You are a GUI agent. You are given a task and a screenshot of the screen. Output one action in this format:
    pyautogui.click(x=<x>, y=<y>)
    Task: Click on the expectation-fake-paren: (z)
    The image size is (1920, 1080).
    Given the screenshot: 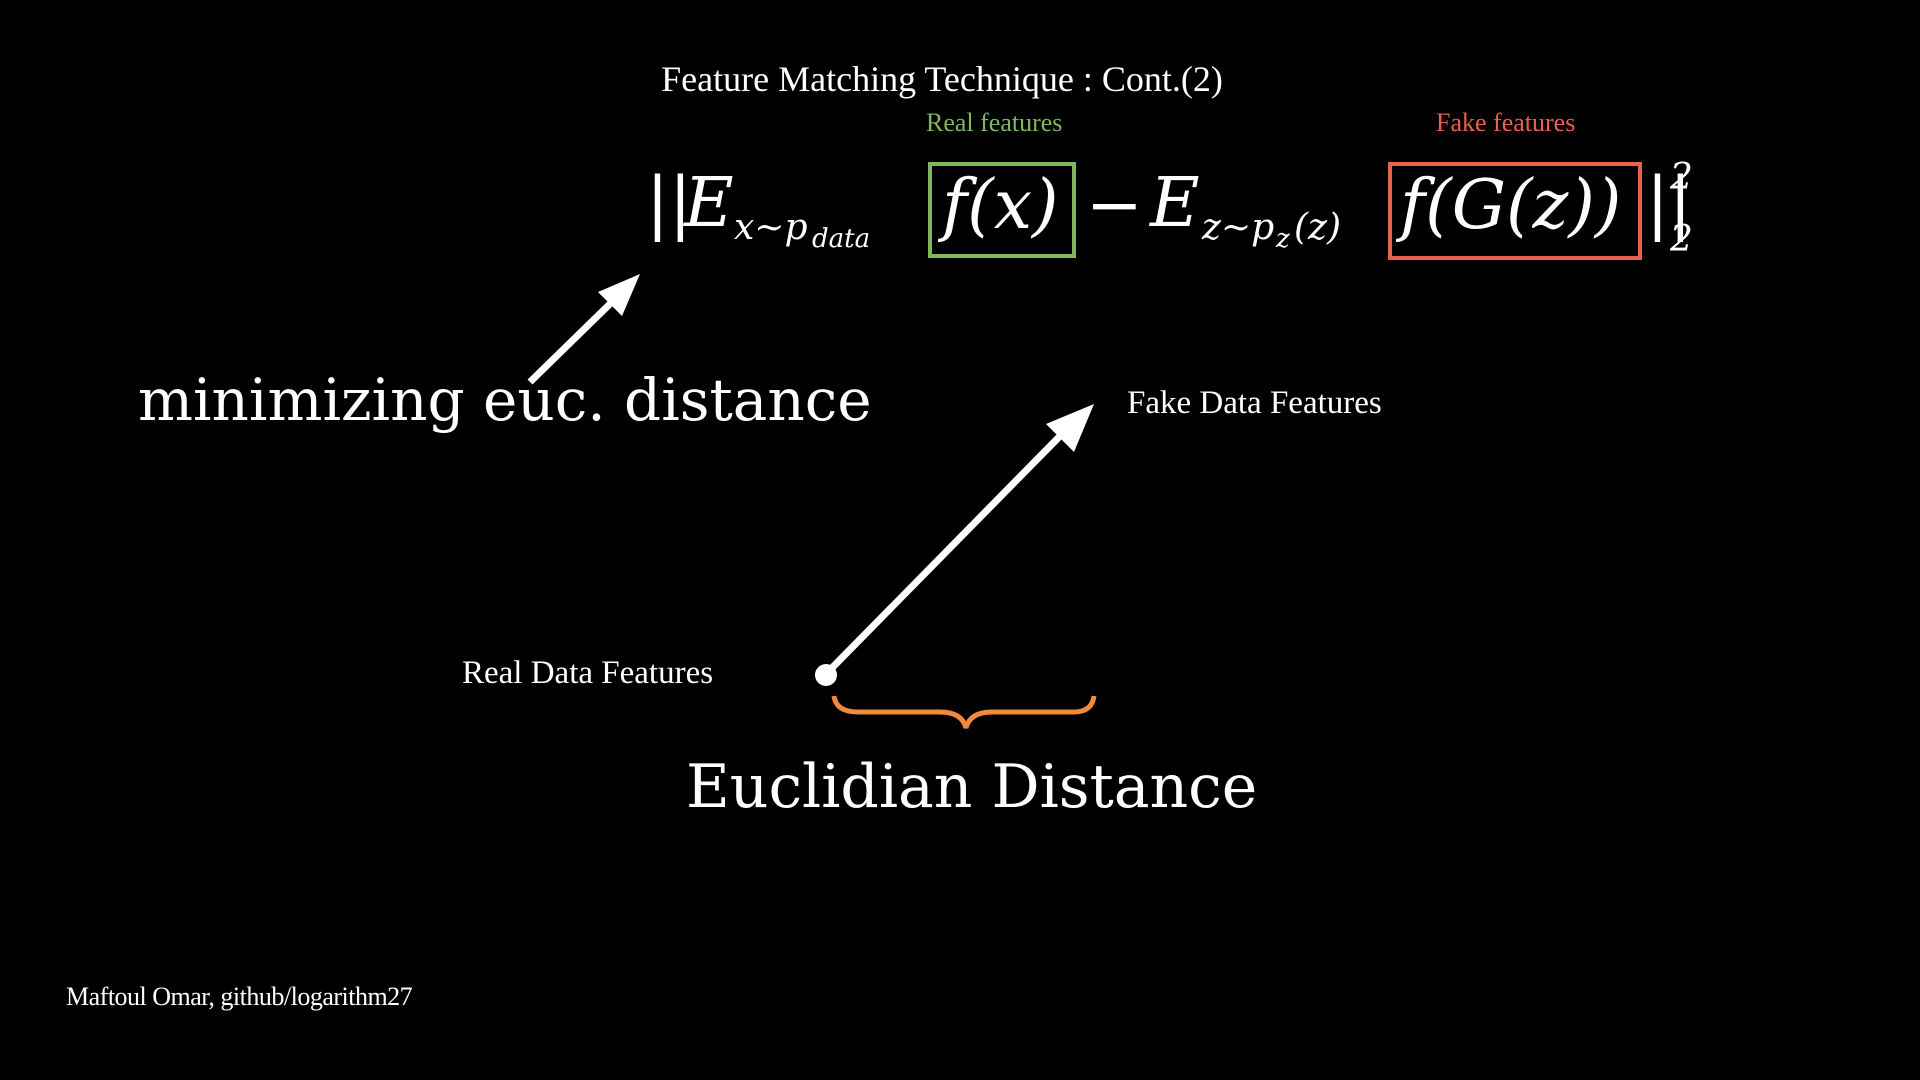 What is the action you would take?
    pyautogui.click(x=1318, y=227)
    